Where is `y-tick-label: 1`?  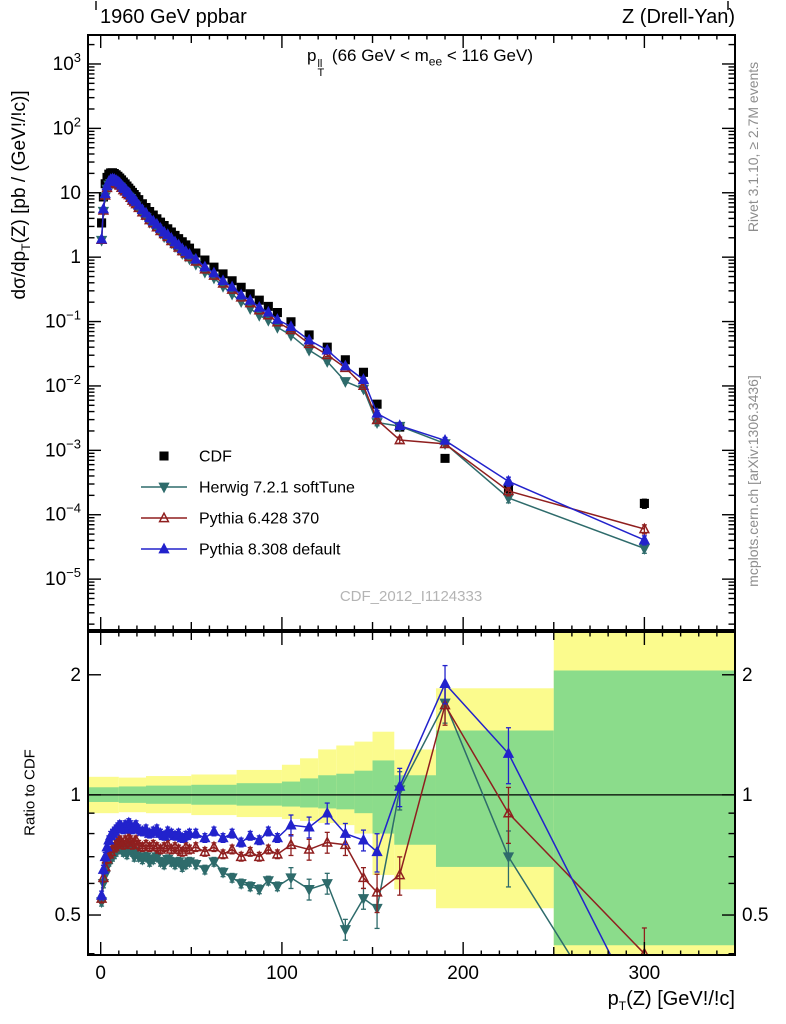
y-tick-label: 1 is located at coordinates (75, 257).